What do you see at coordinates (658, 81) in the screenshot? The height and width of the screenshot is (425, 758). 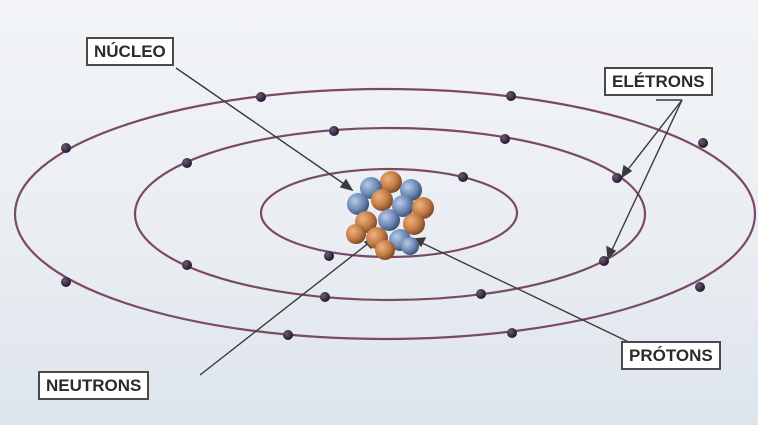 I see `electrons-label: ELÉTRONS` at bounding box center [658, 81].